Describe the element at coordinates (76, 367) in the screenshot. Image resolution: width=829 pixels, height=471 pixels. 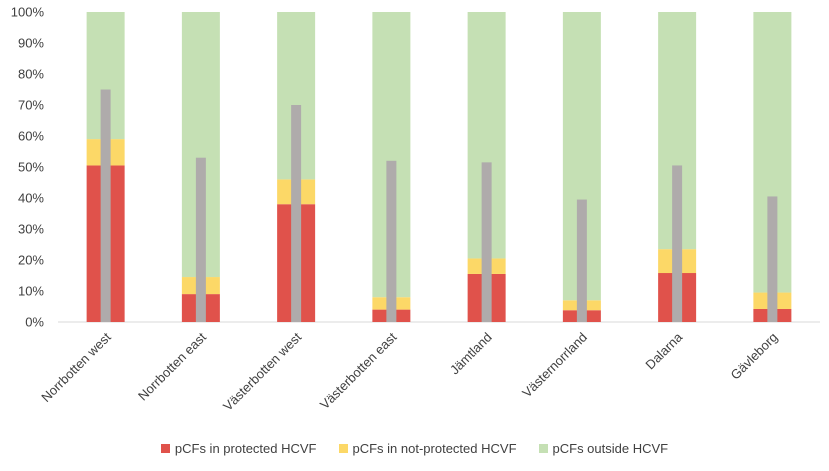
I see `x-category-label: Norrbotten west` at that location.